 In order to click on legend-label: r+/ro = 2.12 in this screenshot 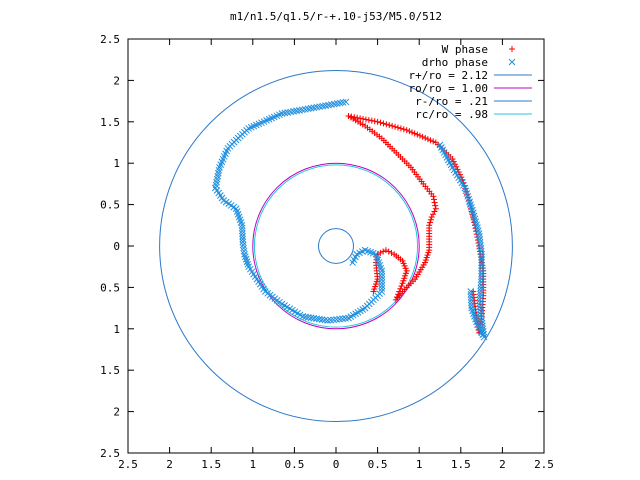, I will do `click(448, 75)`.